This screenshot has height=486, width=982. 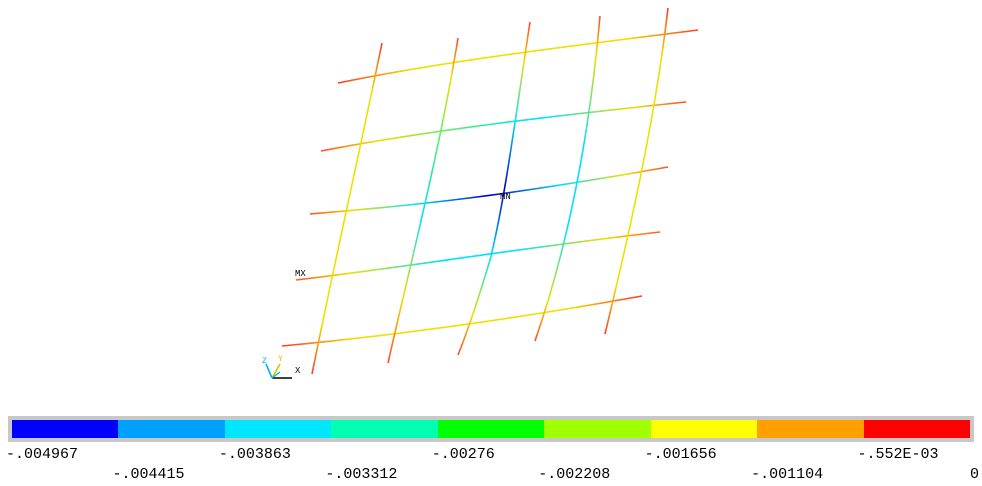 What do you see at coordinates (42, 454) in the screenshot?
I see `legend-label-top-1: -.004967` at bounding box center [42, 454].